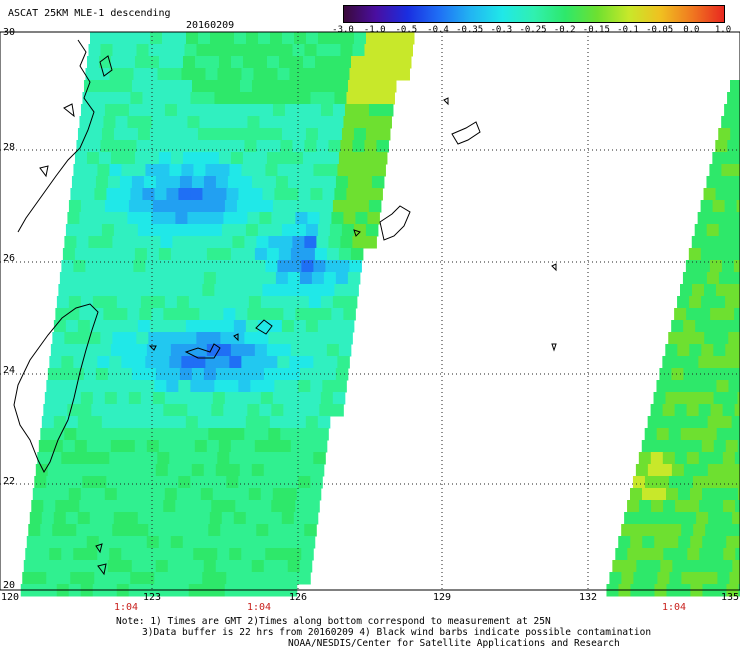  Describe the element at coordinates (596, 30) in the screenshot. I see `scale-label: -0.15` at that location.